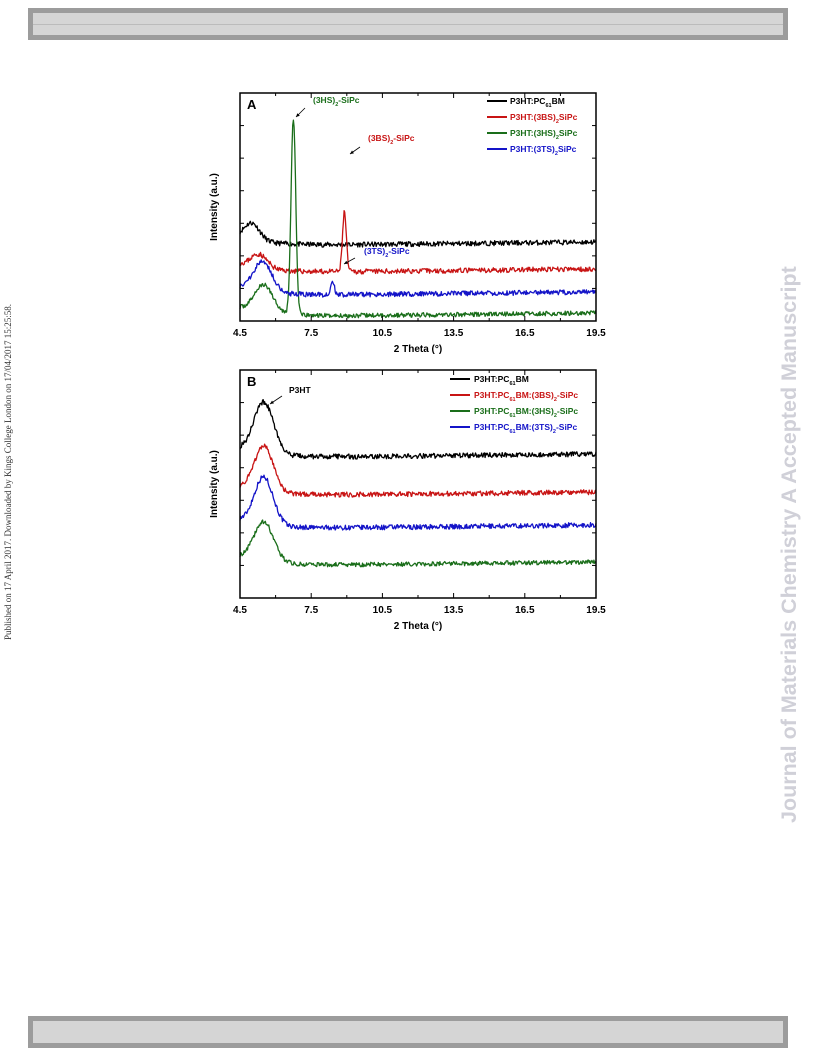  What do you see at coordinates (252, 104) in the screenshot?
I see `panel-label: A` at bounding box center [252, 104].